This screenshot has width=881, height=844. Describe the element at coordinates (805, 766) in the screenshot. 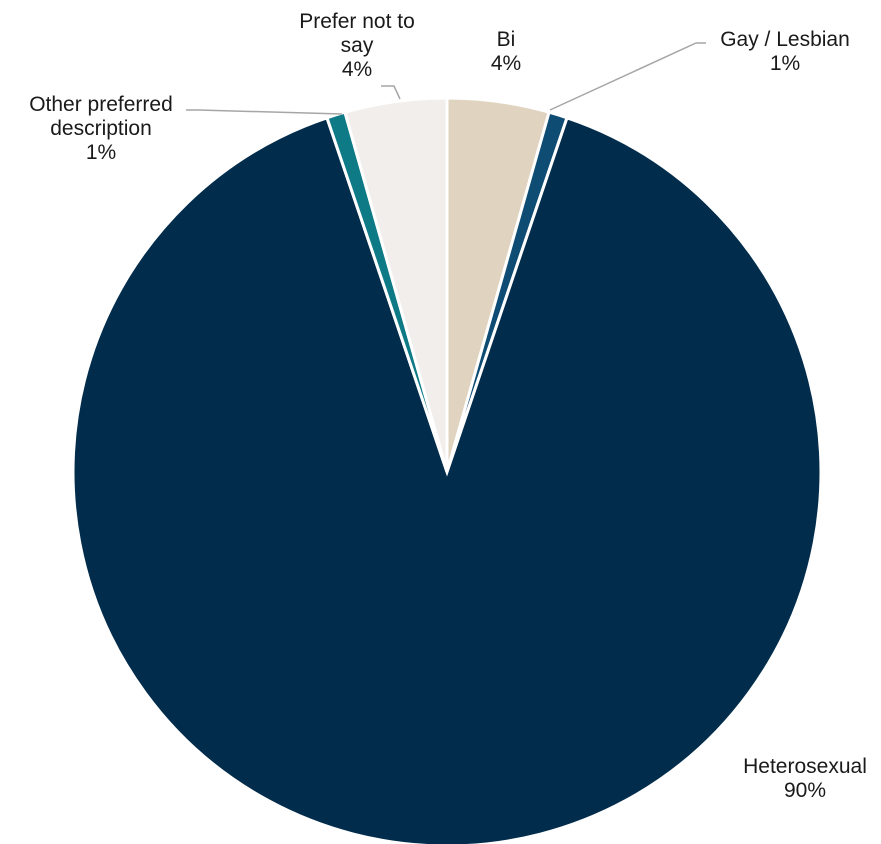

I see `data-label-category: Heterosexual` at that location.